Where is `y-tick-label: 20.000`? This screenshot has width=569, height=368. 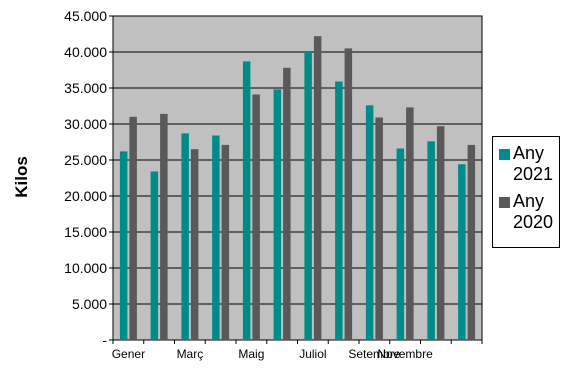
y-tick-label: 20.000 is located at coordinates (85, 196).